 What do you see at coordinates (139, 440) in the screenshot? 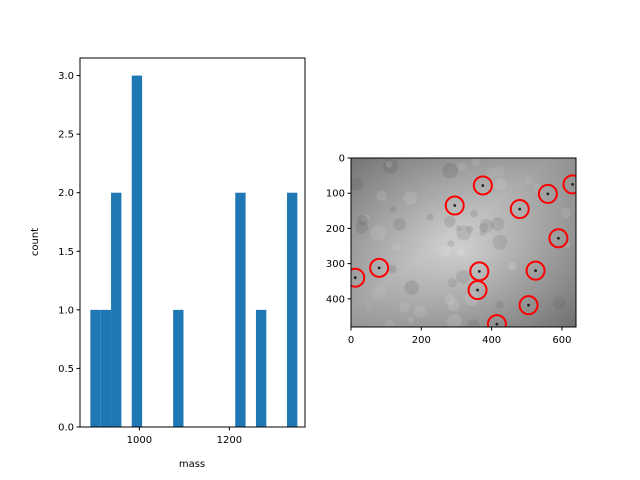
I see `histogram-x-tick-label: 1000` at bounding box center [139, 440].